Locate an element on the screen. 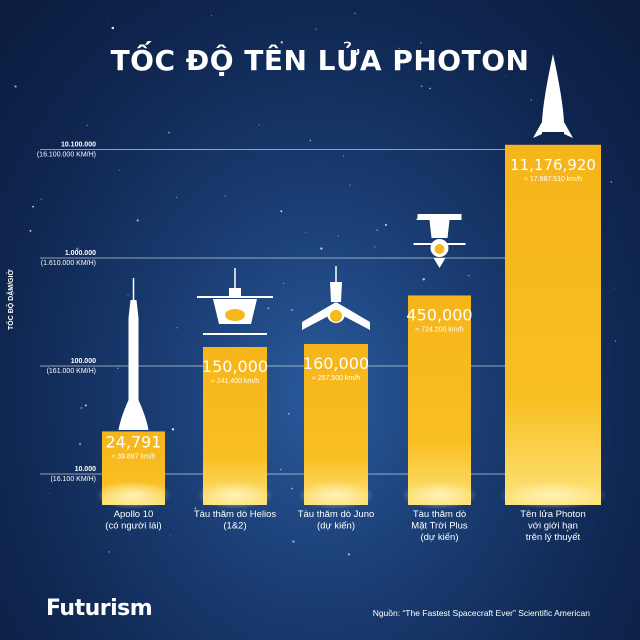  kmh-label: ≈ 17.987.510 km/h is located at coordinates (553, 179).